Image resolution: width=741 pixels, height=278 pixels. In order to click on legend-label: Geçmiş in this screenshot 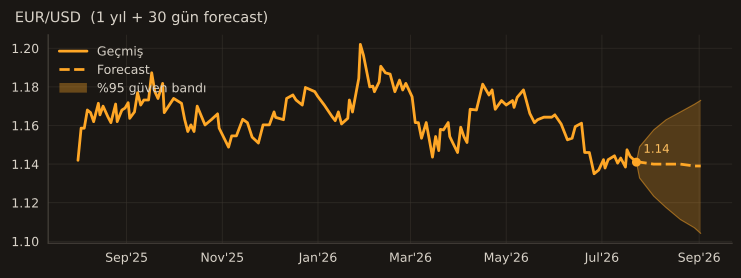, I will do `click(120, 52)`.